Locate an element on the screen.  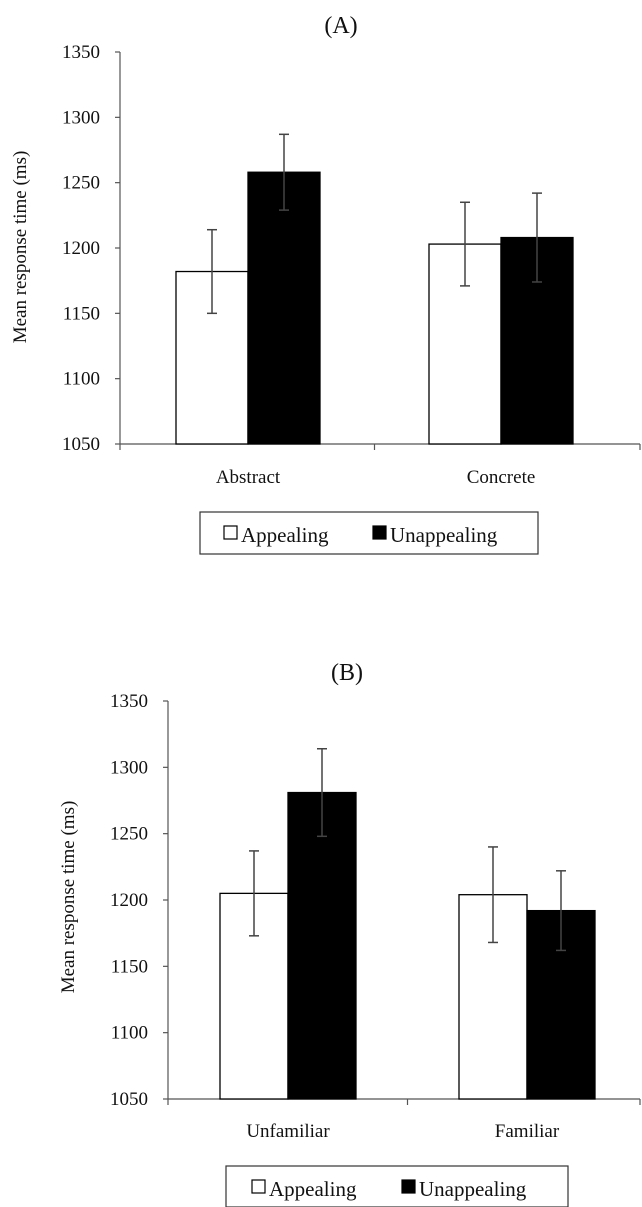
panel-a-y-axis-label: Mean response time (ms) is located at coordinates (20, 247).